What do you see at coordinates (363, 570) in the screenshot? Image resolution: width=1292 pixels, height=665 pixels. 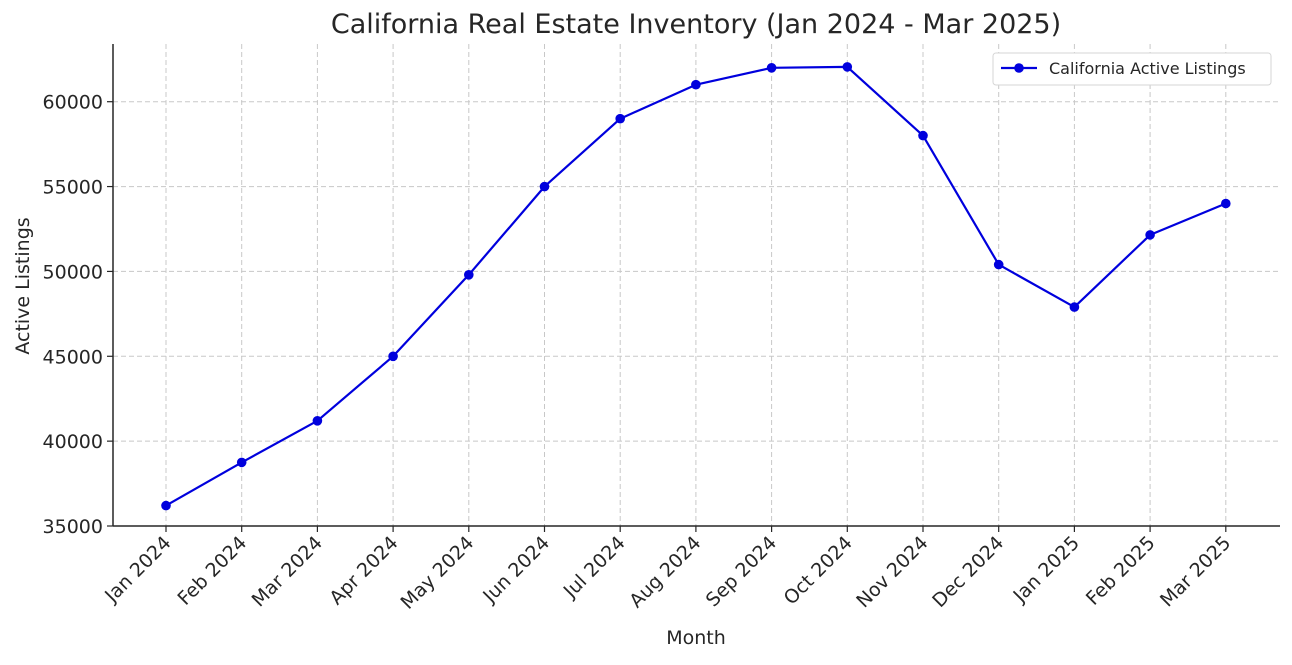 I see `x-tick-label: Apr 2024` at bounding box center [363, 570].